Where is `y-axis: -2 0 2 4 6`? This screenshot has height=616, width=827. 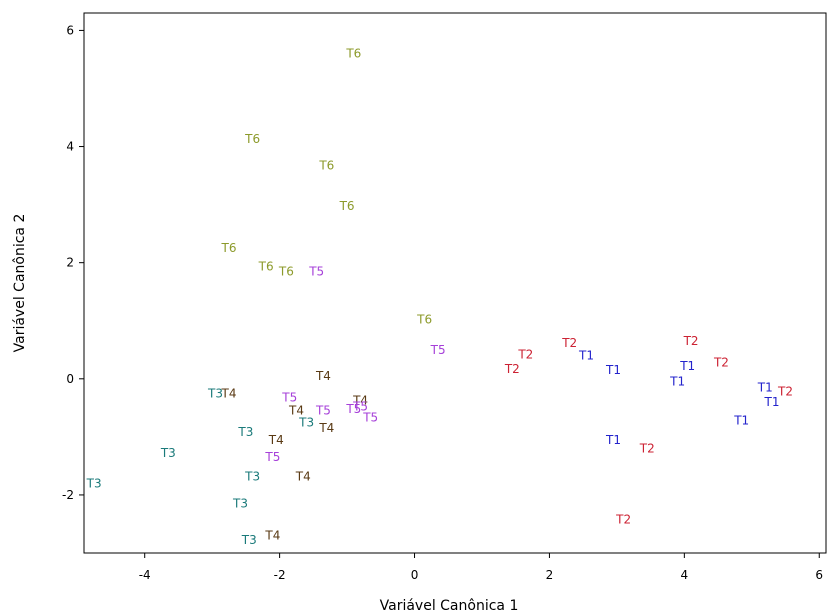
y-axis: -2 0 2 4 6 is located at coordinates (73, 262).